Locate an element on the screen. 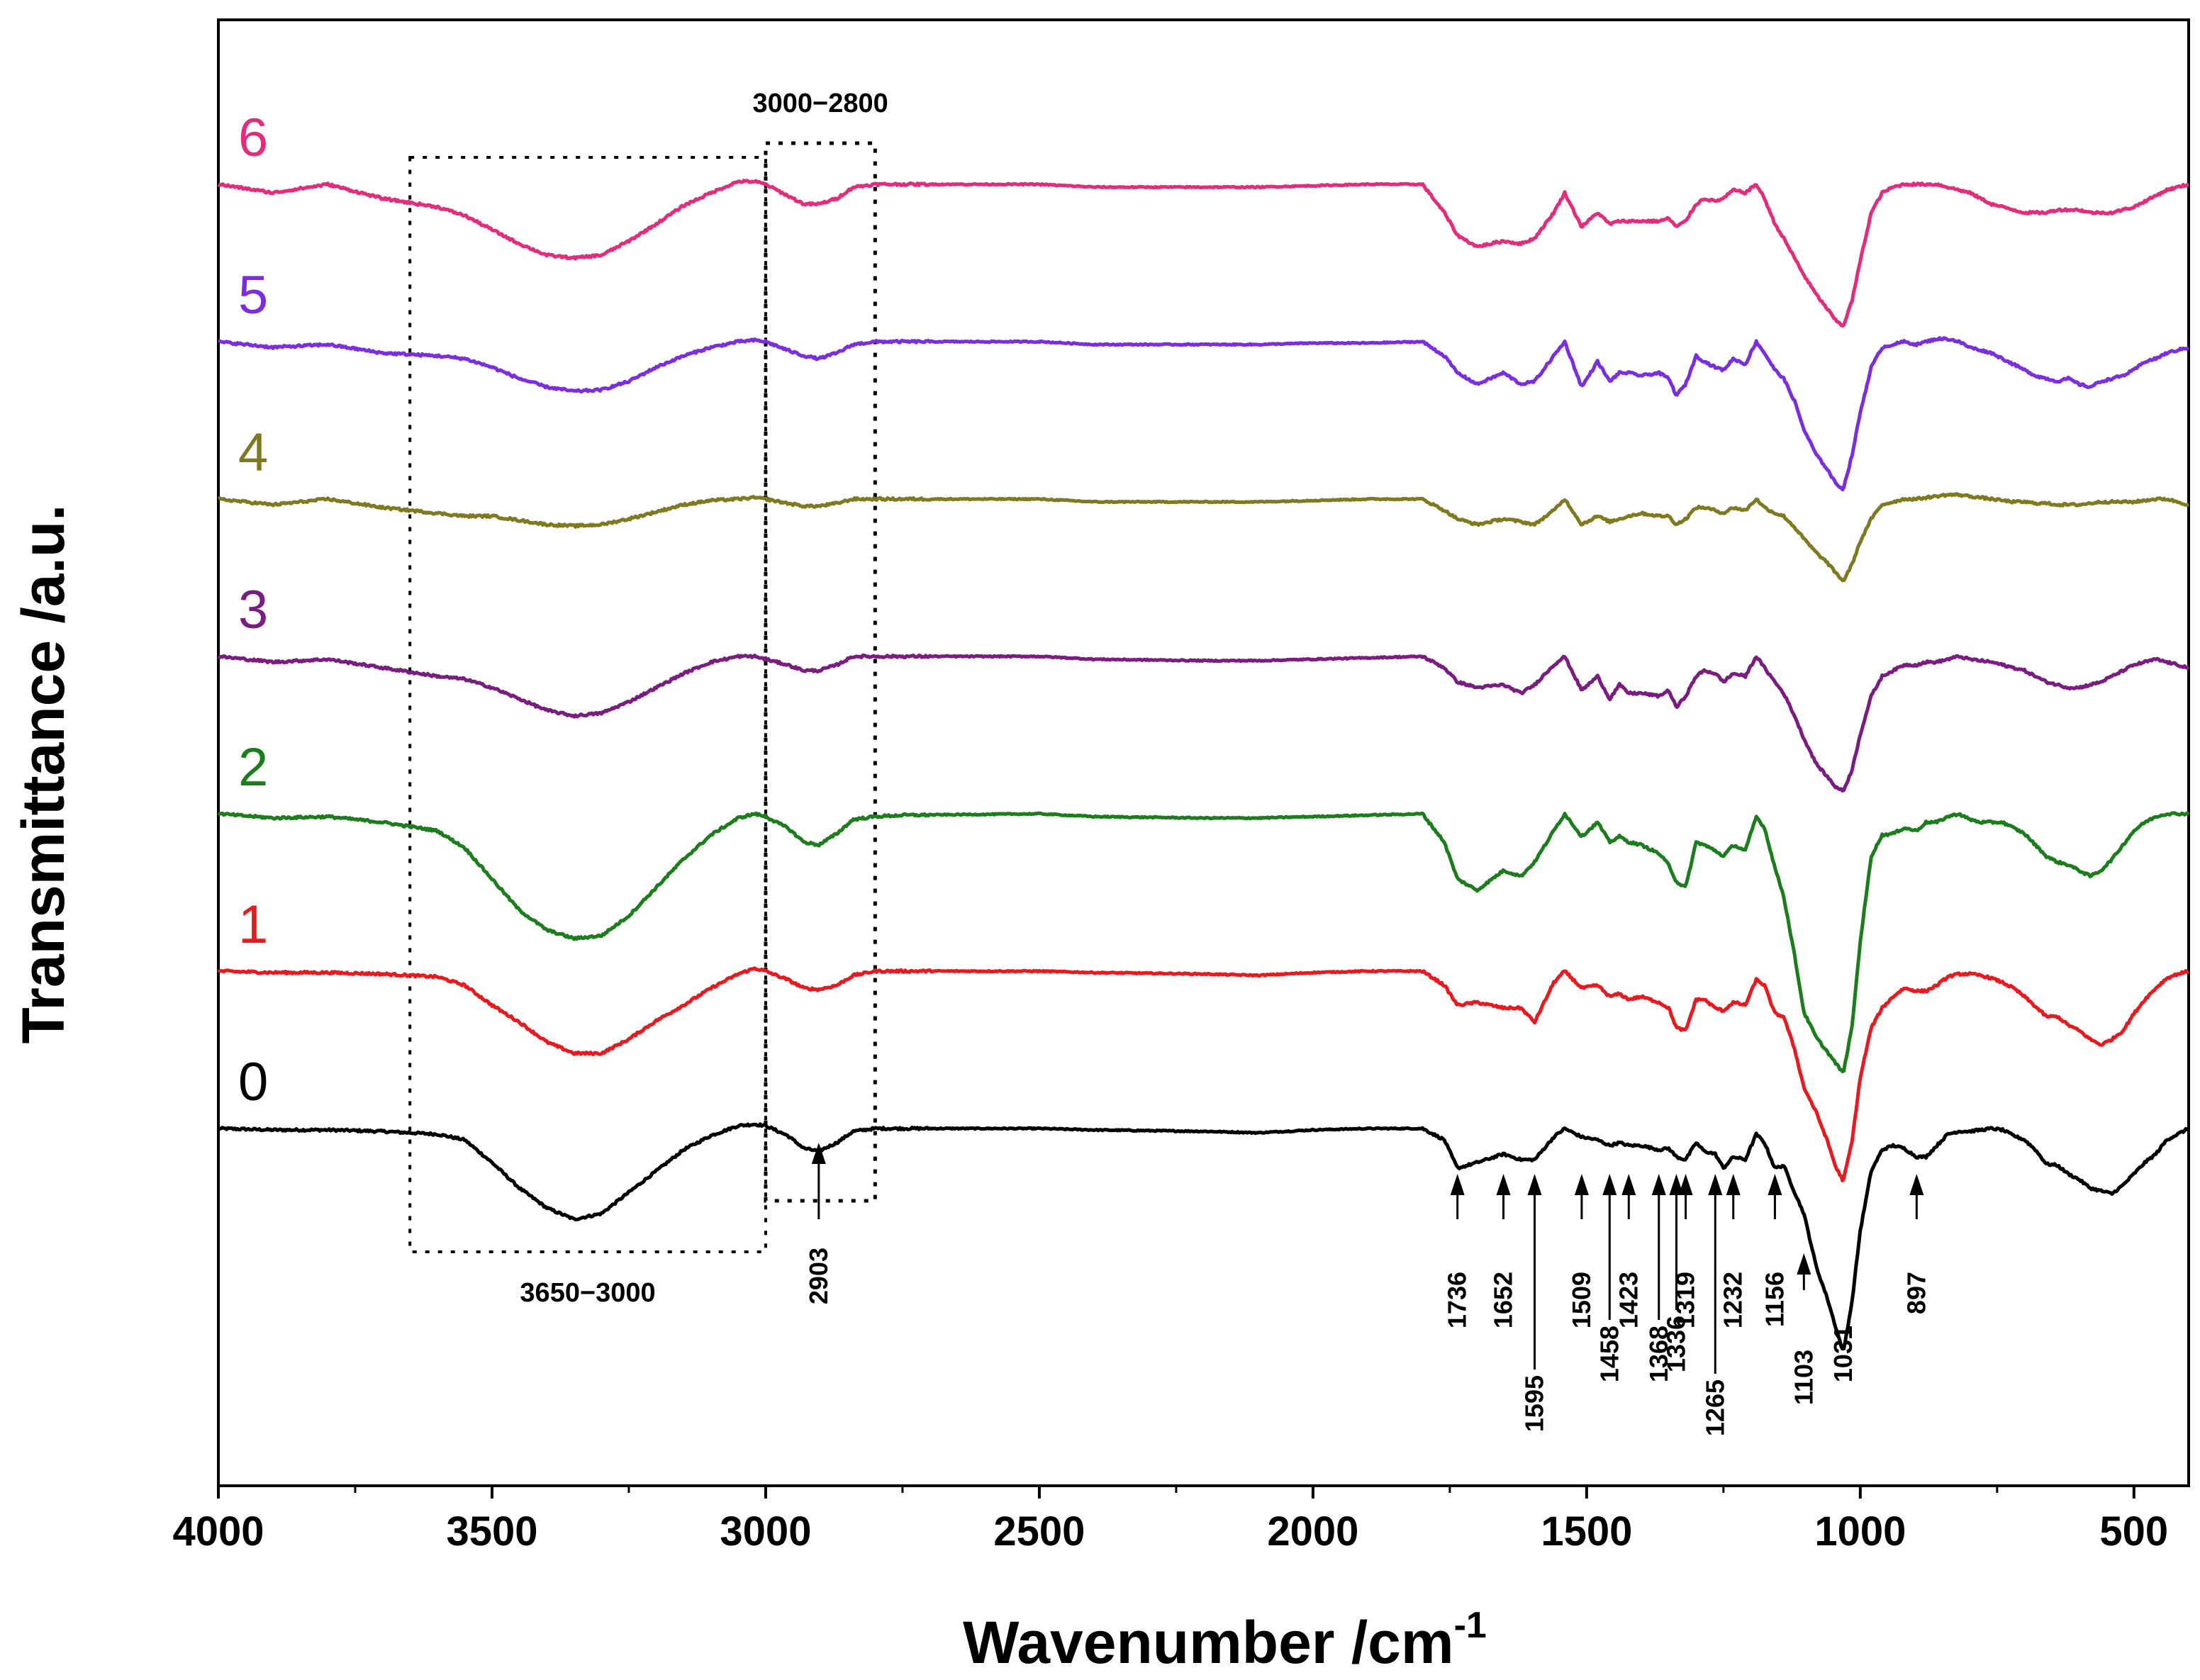 This screenshot has width=2200, height=1680. x-tick-label-1000: 1000 is located at coordinates (1860, 1532).